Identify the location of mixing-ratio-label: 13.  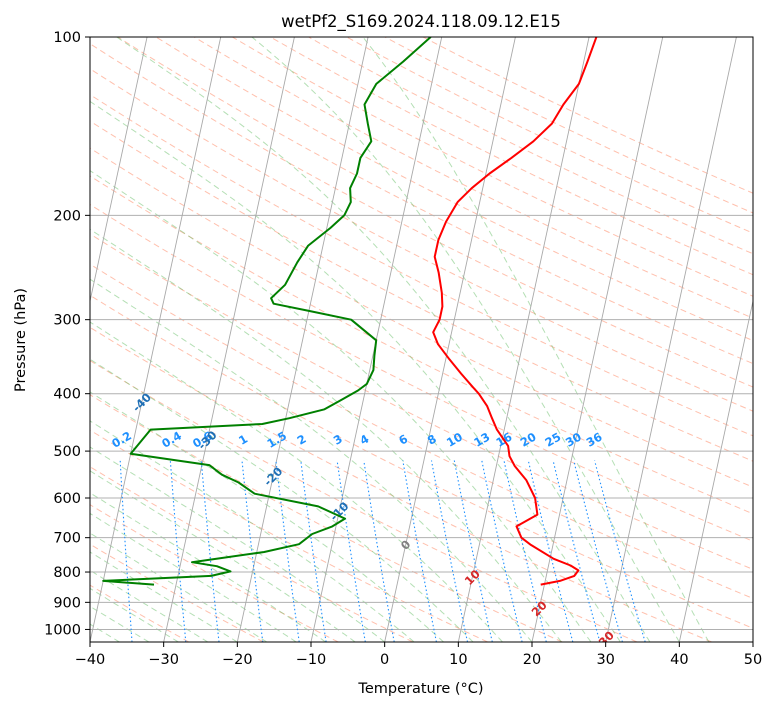
(481, 440).